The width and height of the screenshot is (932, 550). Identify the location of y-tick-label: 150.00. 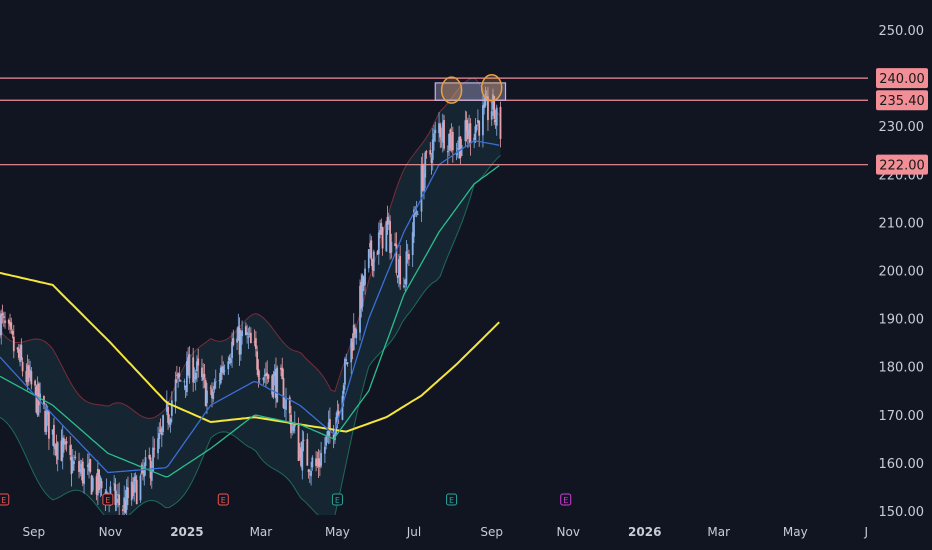
(902, 512).